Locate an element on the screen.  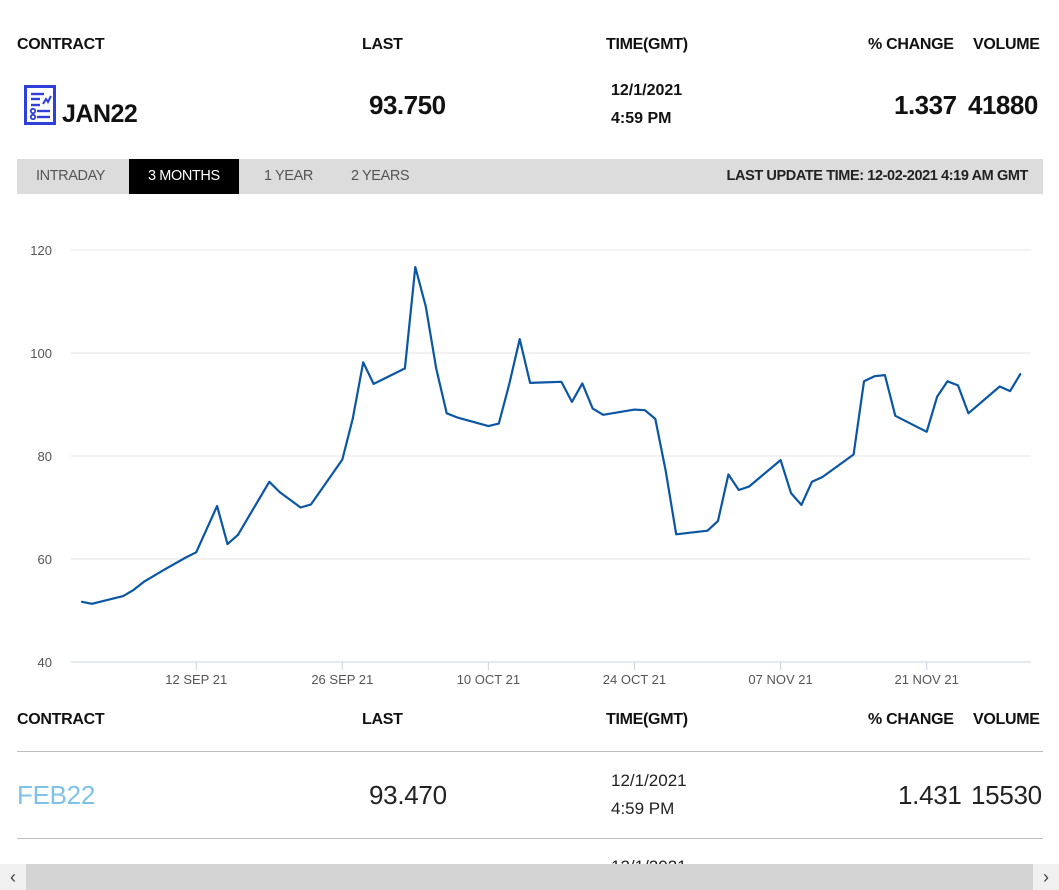
header-last: LAST is located at coordinates (382, 44).